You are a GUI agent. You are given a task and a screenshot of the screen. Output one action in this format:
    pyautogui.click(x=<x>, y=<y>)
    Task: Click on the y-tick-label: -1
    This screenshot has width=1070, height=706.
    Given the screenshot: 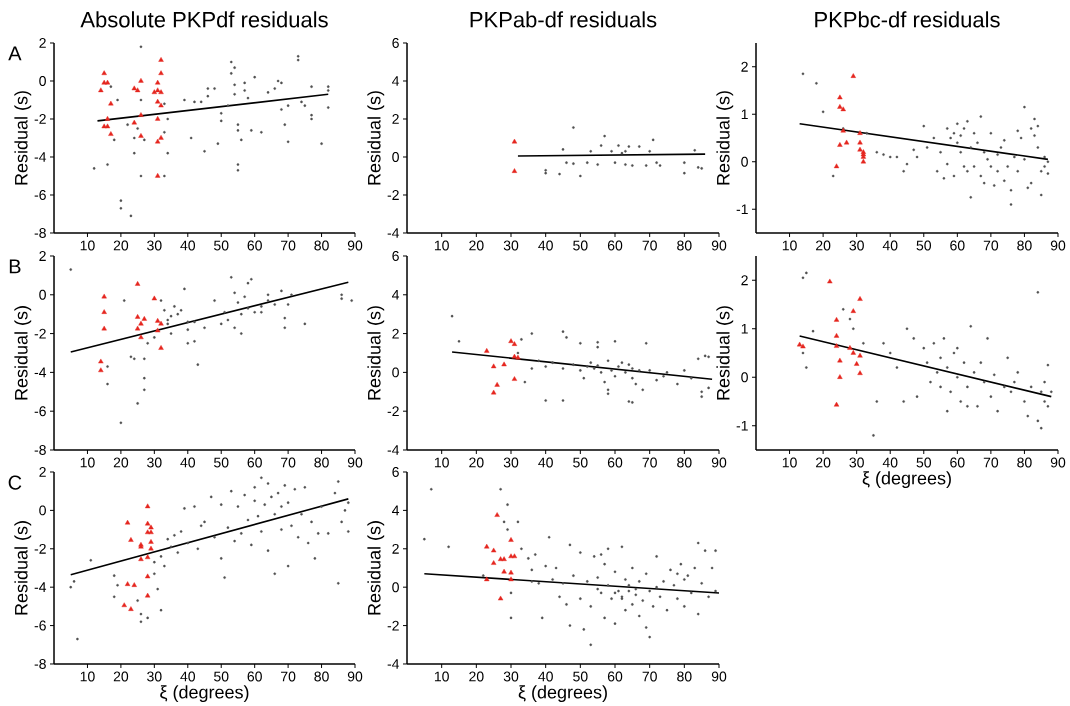 What is the action you would take?
    pyautogui.click(x=742, y=425)
    